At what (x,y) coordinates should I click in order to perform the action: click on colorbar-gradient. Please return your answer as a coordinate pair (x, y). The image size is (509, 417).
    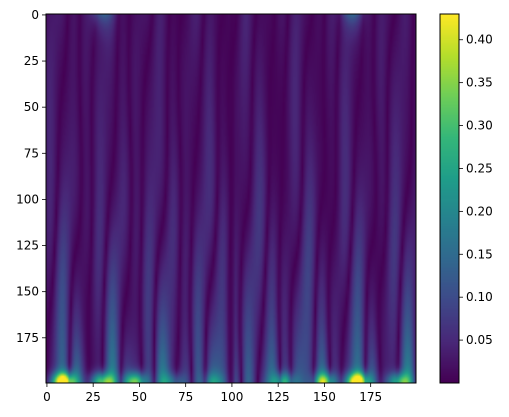
    Looking at the image, I should click on (449, 198).